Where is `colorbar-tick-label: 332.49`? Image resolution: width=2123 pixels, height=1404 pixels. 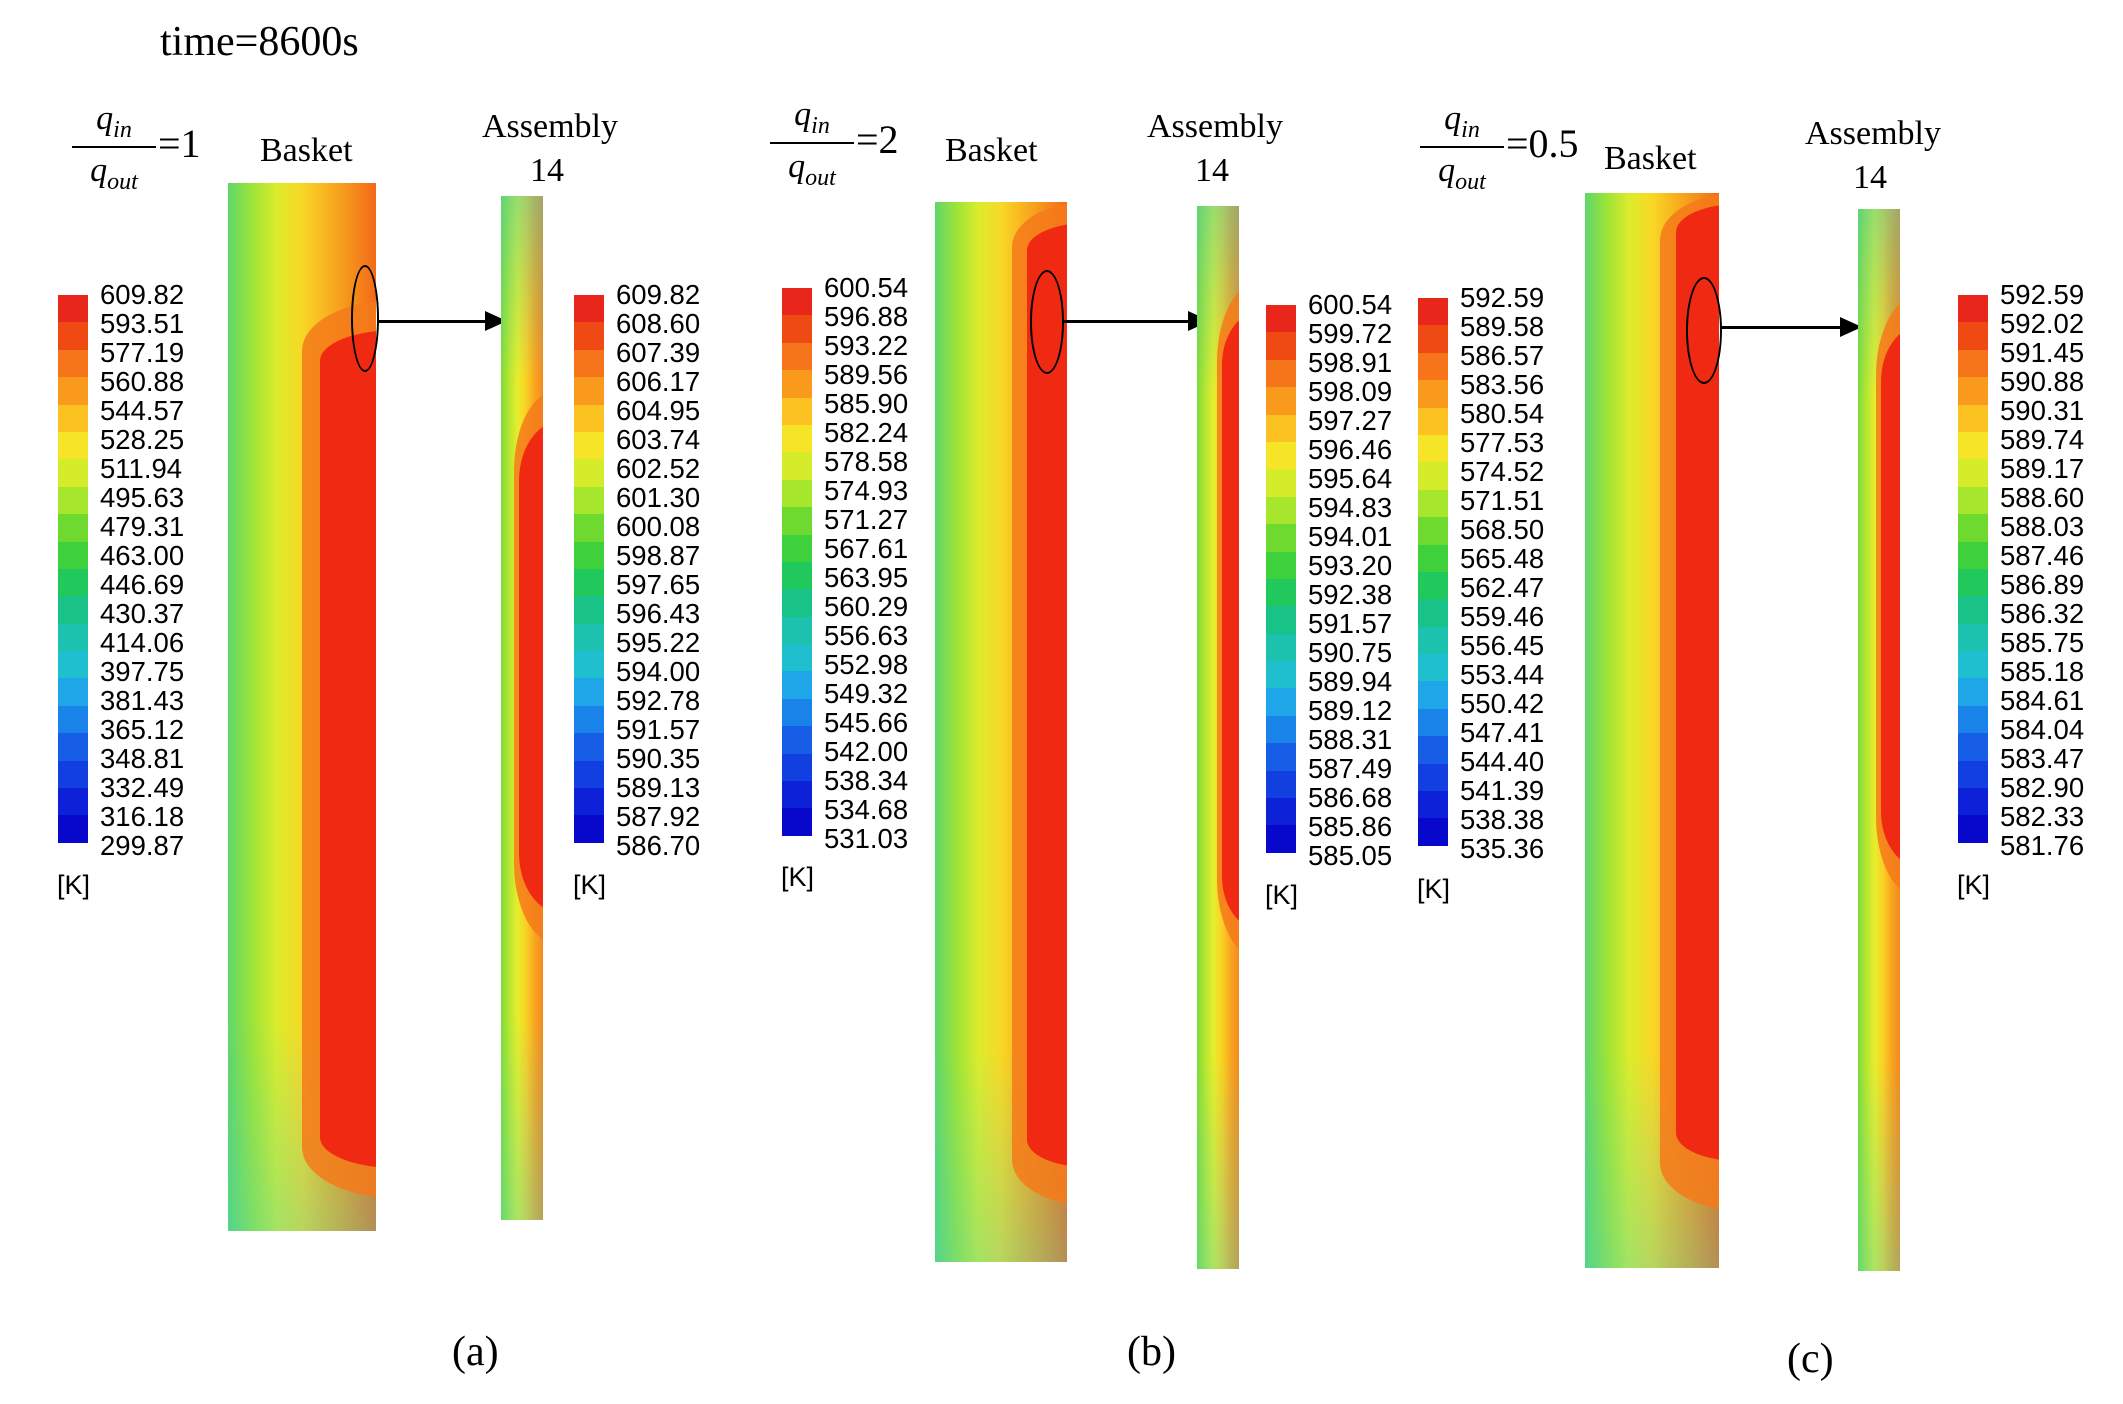
colorbar-tick-label: 332.49 is located at coordinates (142, 787).